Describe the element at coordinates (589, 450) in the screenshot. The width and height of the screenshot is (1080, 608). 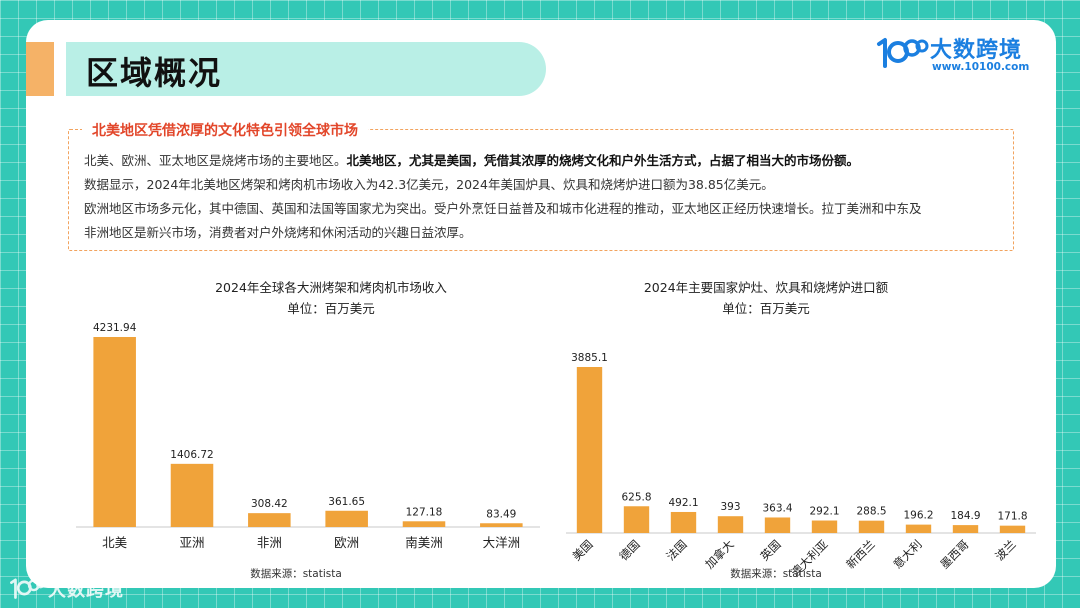
I see `bar-美国` at that location.